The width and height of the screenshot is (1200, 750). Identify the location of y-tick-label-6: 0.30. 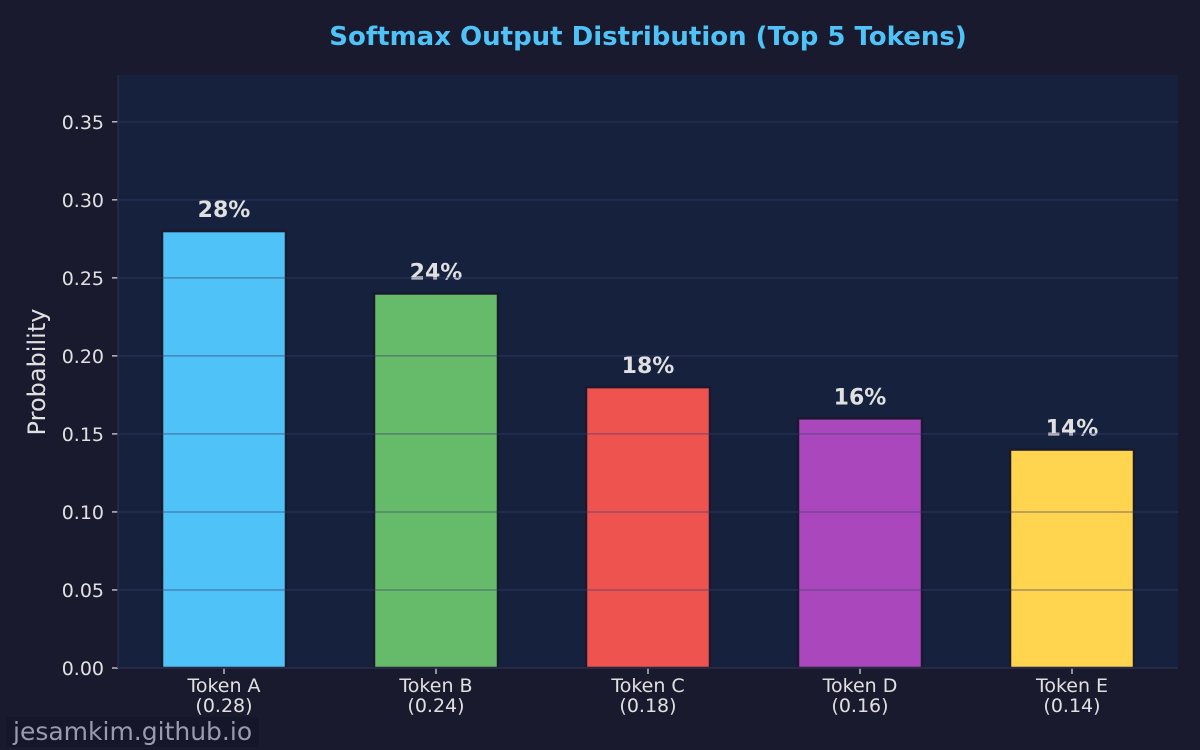
(83, 201).